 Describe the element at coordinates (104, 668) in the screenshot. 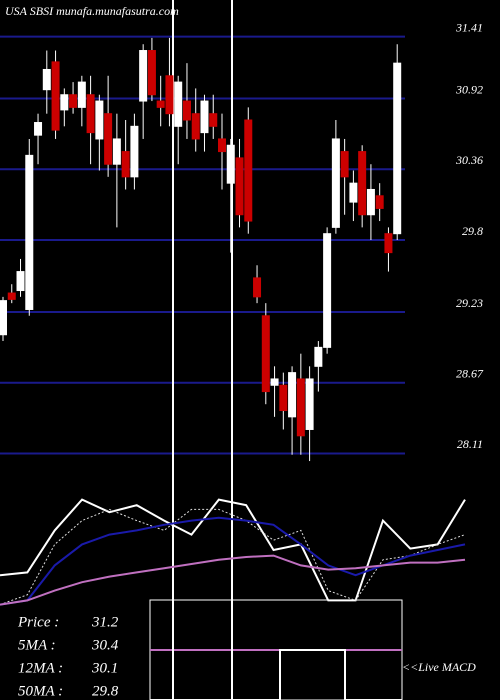

I see `stat-value: 30.1` at that location.